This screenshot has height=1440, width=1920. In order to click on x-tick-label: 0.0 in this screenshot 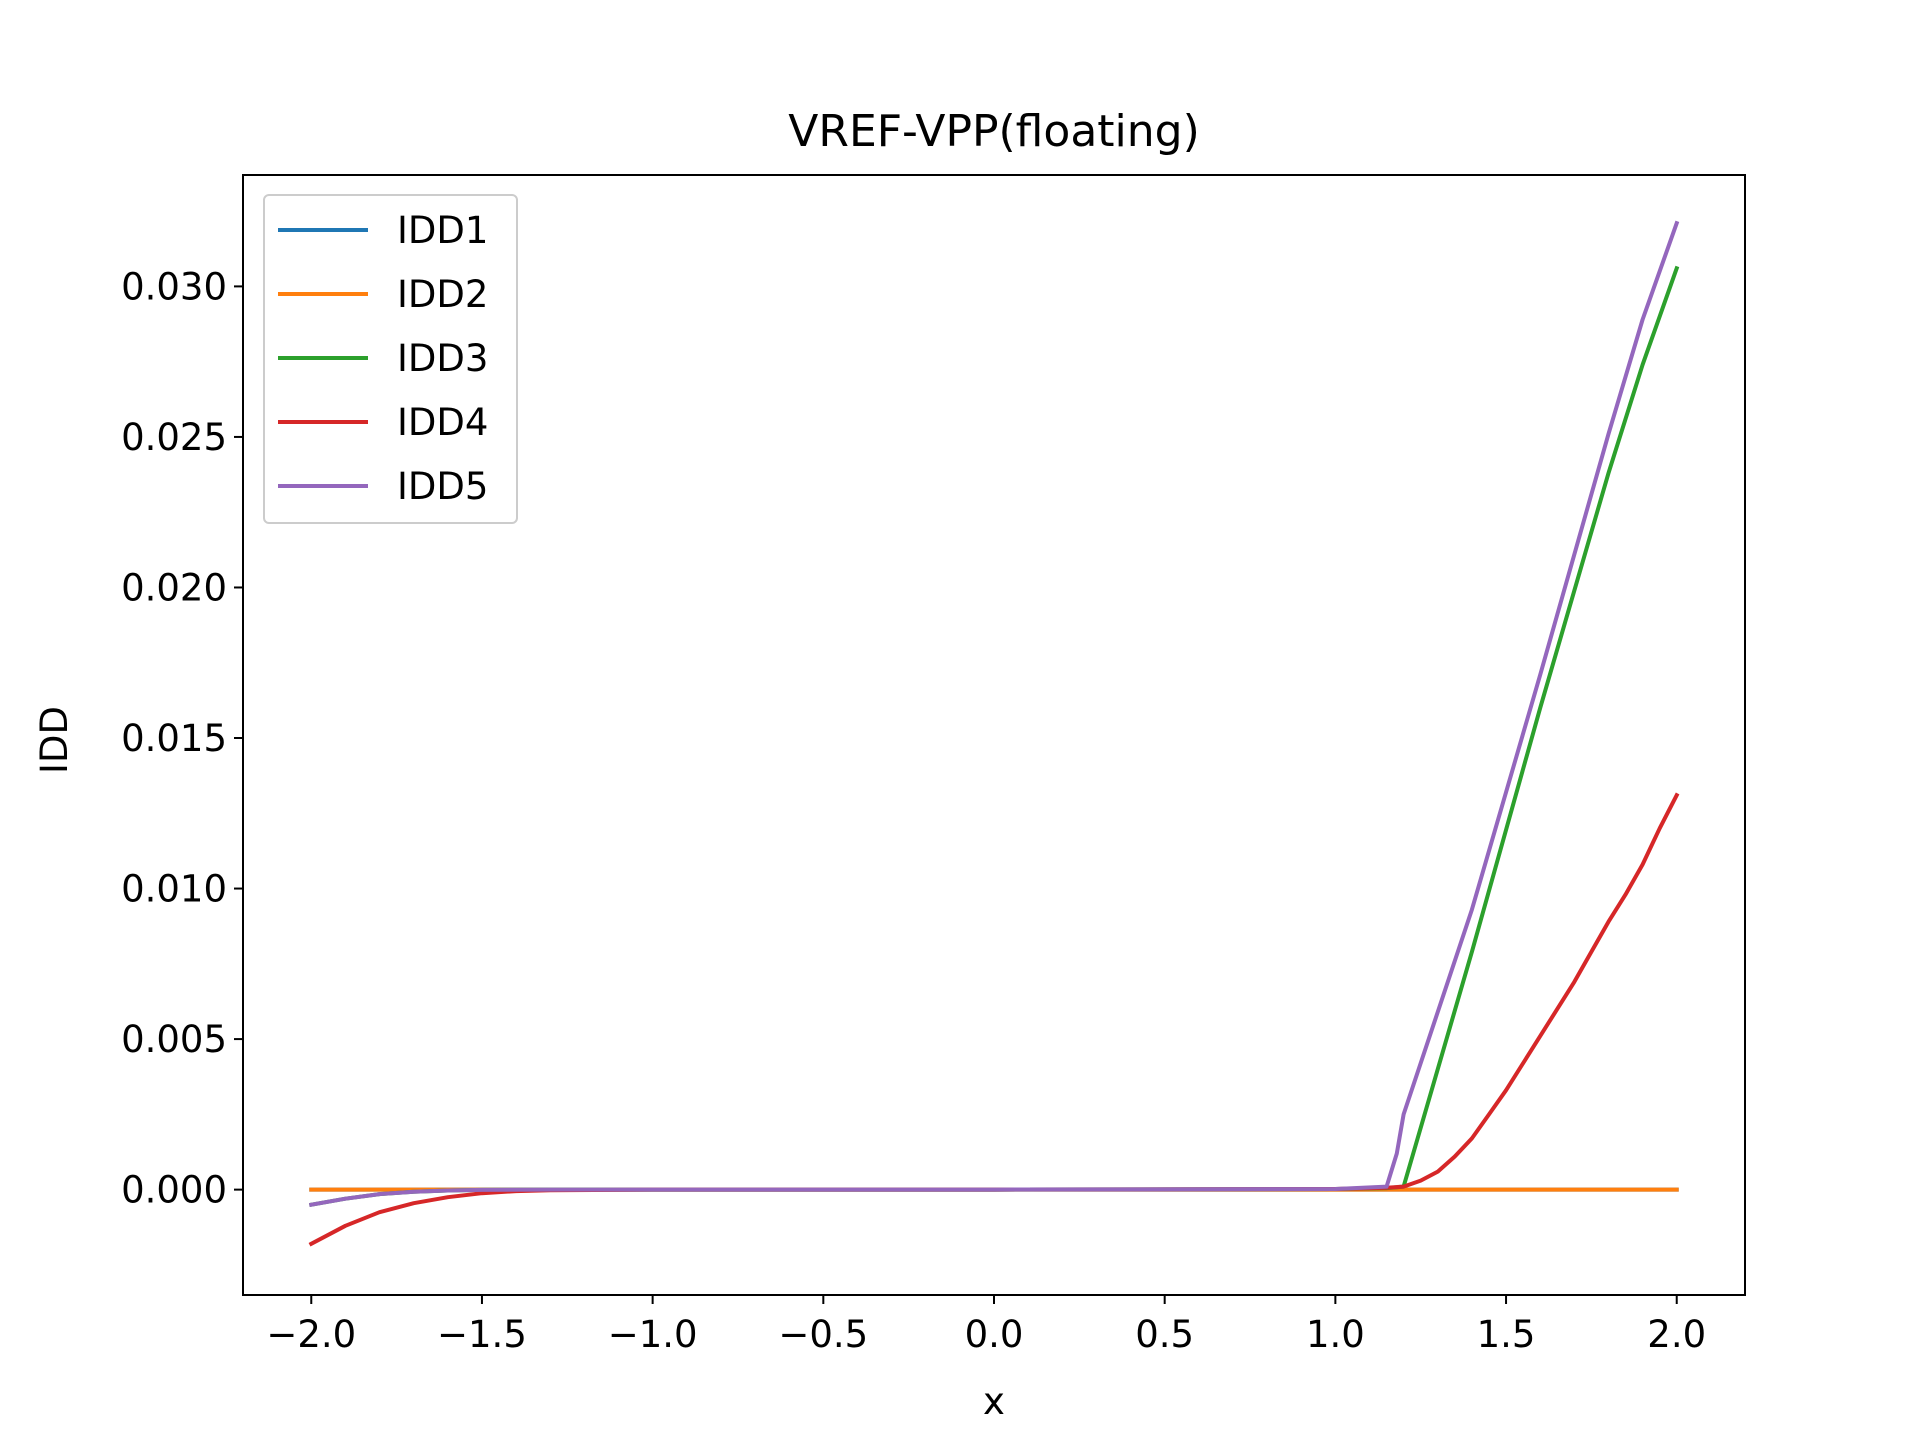, I will do `click(994, 1334)`.